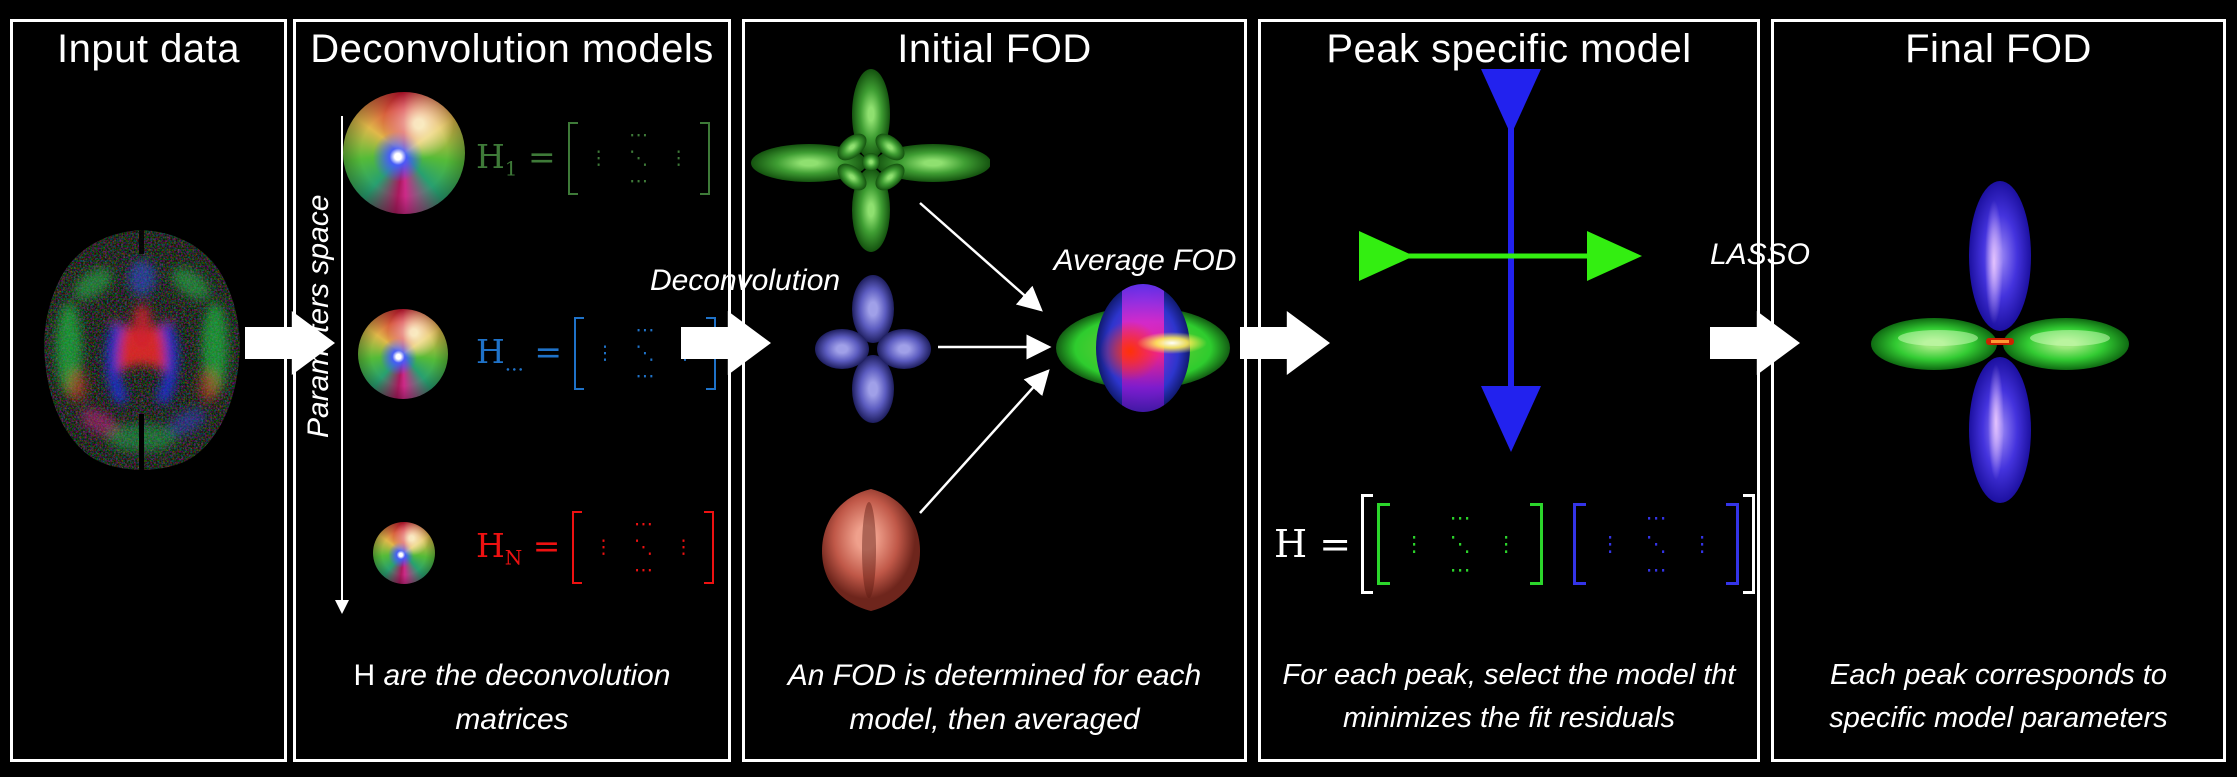 The image size is (2237, 777). What do you see at coordinates (1313, 544) in the screenshot?
I see `equation-lhs: H =` at bounding box center [1313, 544].